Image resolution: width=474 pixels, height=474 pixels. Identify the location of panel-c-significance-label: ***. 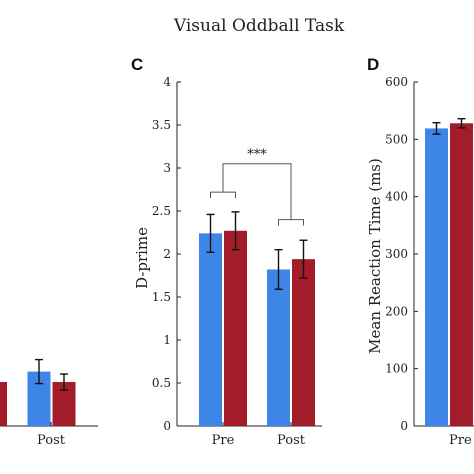
(257, 155).